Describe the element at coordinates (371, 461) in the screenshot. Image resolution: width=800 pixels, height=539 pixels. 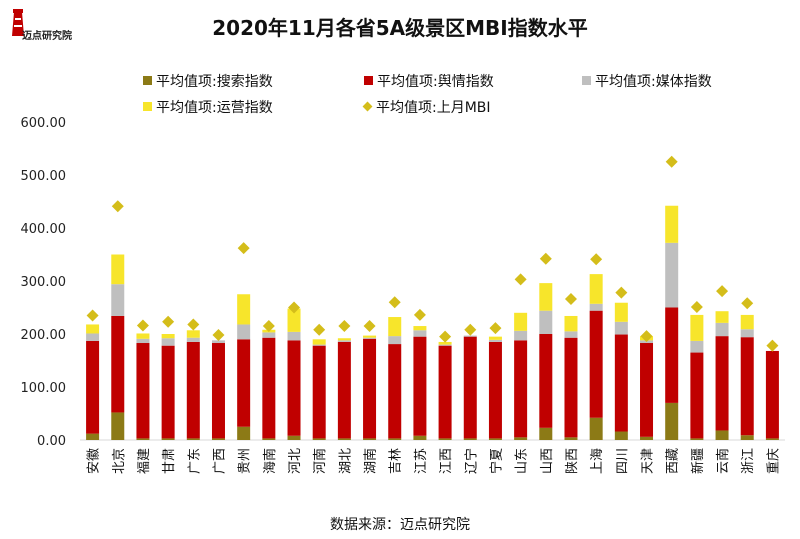
I see `x-tick-label: 湖南` at that location.